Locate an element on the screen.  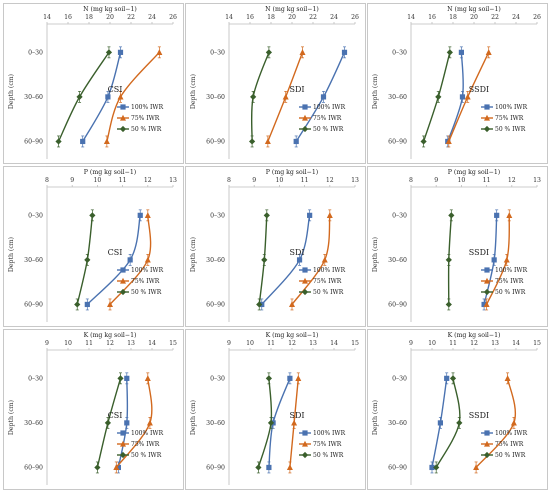
x-axis-label: K (mg kg soil−1) is located at coordinates (292, 335).